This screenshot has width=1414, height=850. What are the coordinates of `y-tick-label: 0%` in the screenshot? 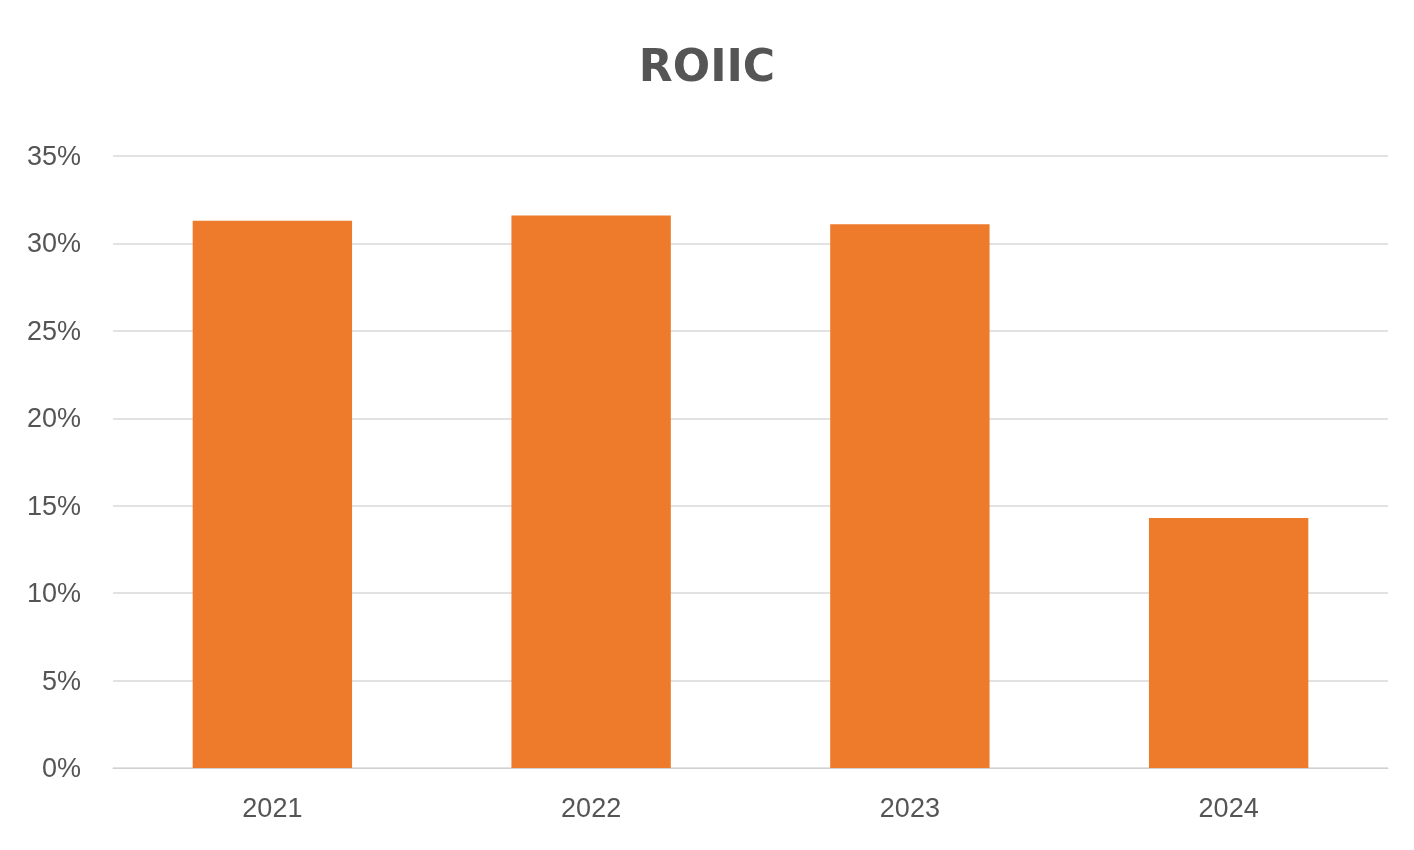 It's located at (61, 768).